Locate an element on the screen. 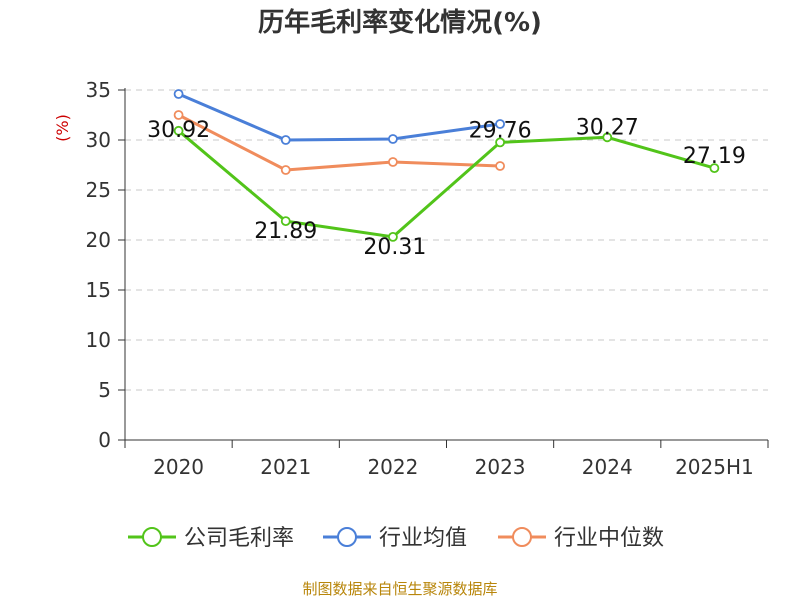  legend-label: 公司毛利率 is located at coordinates (239, 538).